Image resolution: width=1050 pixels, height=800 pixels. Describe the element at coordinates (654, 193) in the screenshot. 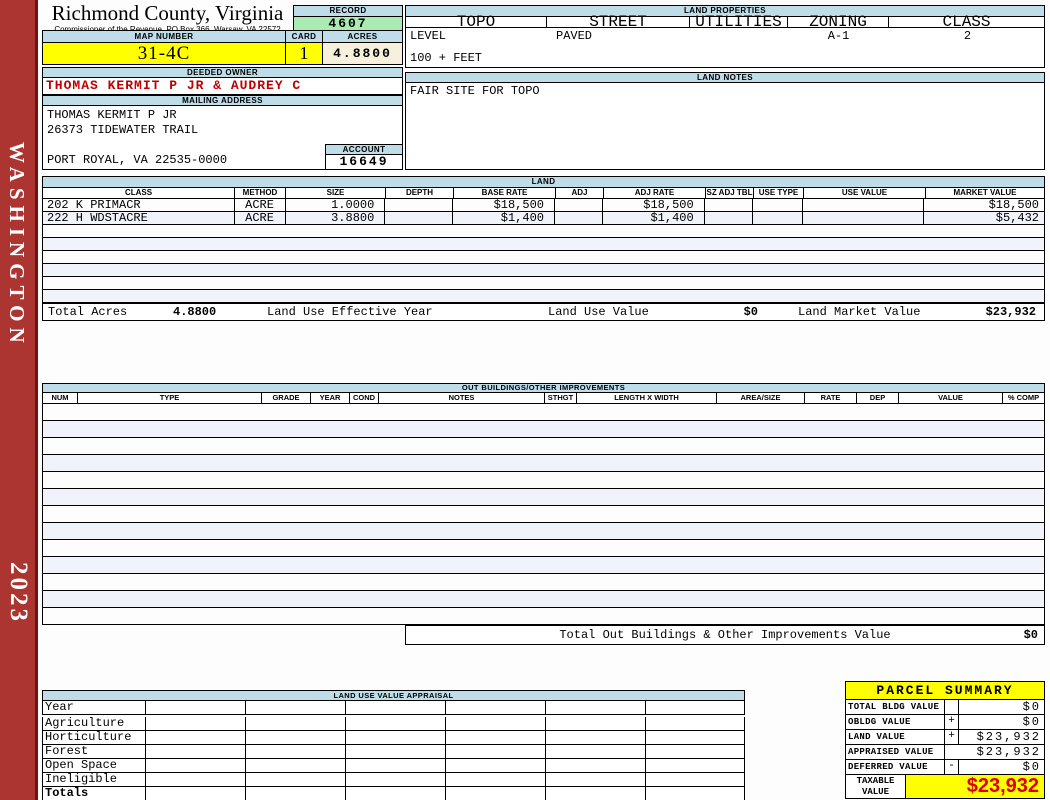

I see `column-header-adj-rate: ADJ RATE` at that location.